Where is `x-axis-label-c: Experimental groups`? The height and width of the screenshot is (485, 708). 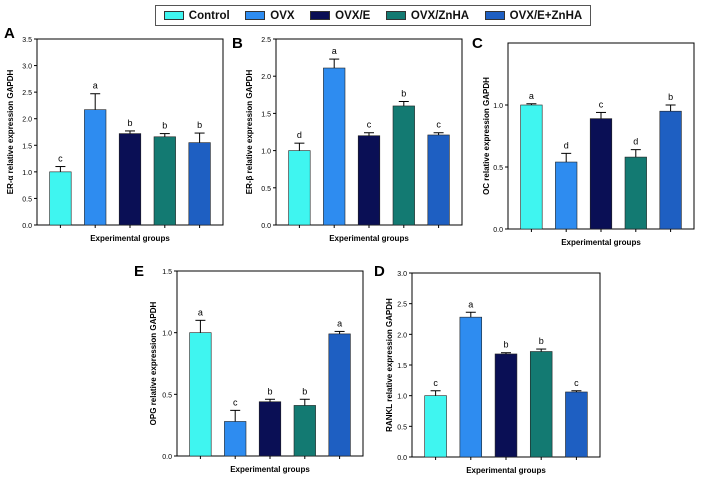 x-axis-label-c: Experimental groups is located at coordinates (601, 242).